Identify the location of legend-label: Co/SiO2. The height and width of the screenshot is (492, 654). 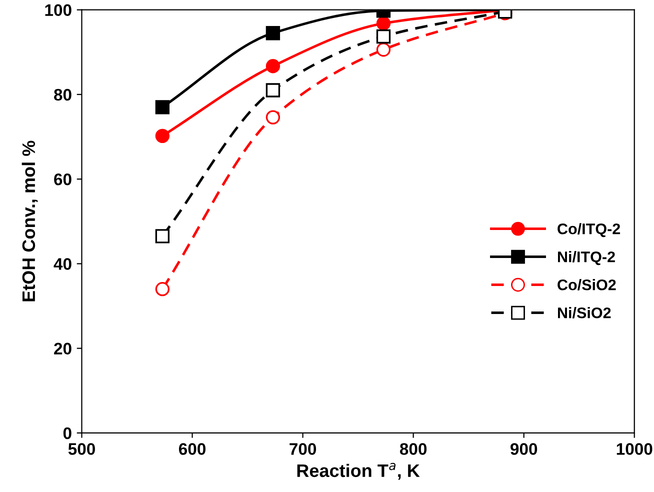
(587, 284).